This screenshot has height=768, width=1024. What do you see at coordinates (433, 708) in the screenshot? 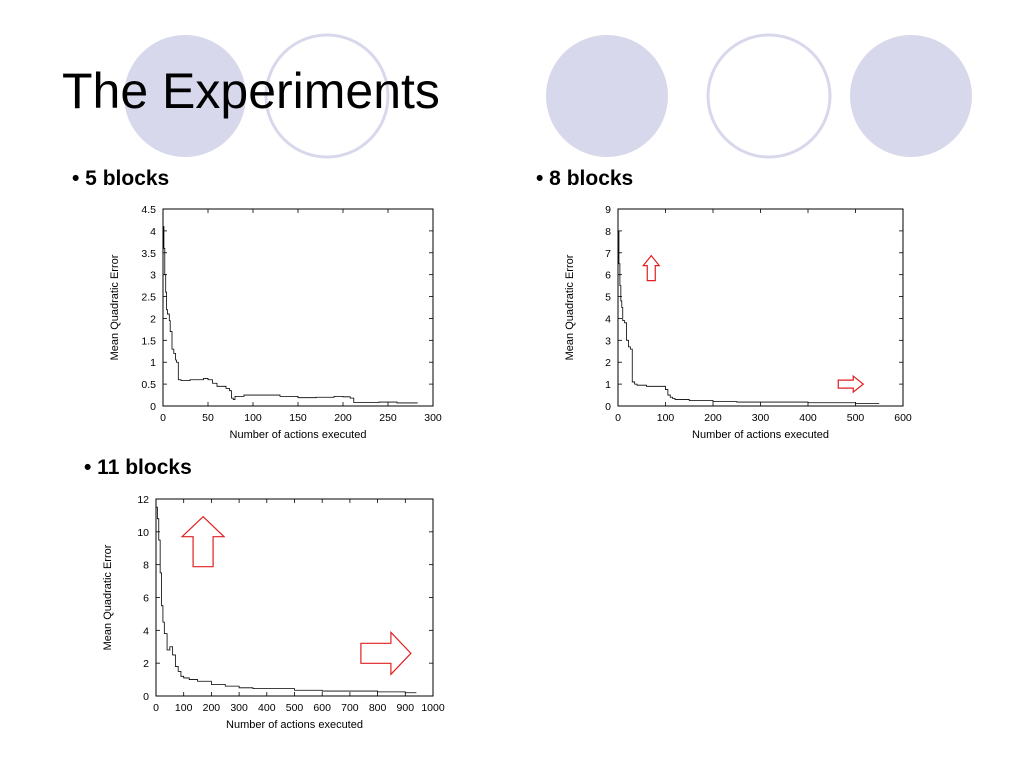
I see `chart-2-x-tick-label: 1000` at bounding box center [433, 708].